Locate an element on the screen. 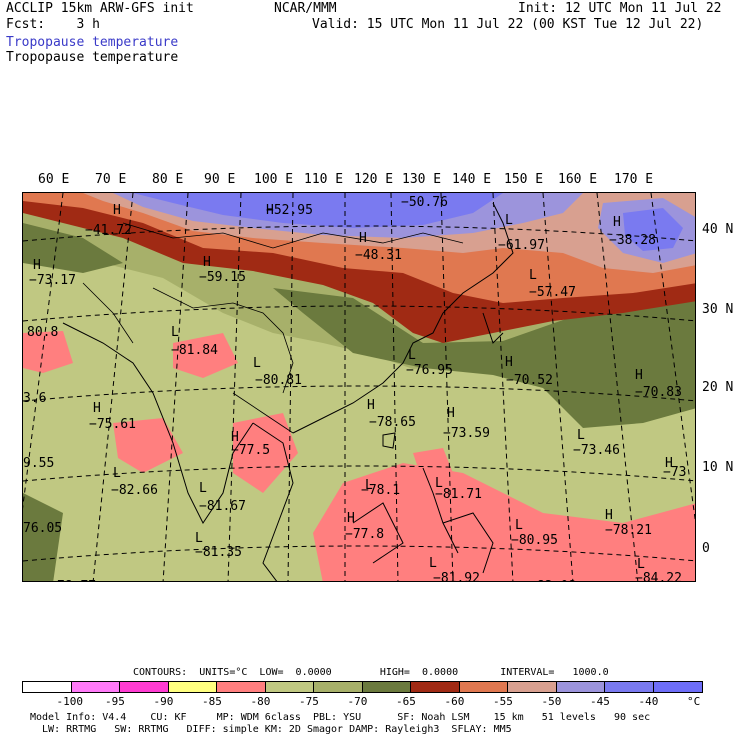 The width and height of the screenshot is (740, 740). extremum-value: −80.81 is located at coordinates (278, 380).